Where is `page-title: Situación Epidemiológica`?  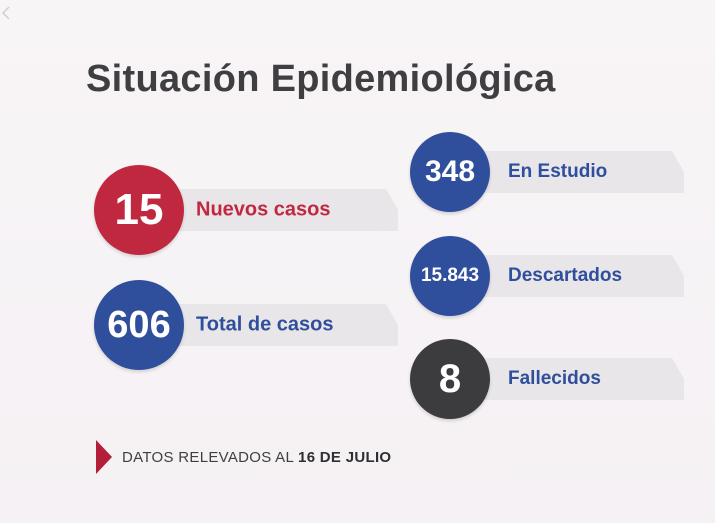 page-title: Situación Epidemiológica is located at coordinates (321, 79).